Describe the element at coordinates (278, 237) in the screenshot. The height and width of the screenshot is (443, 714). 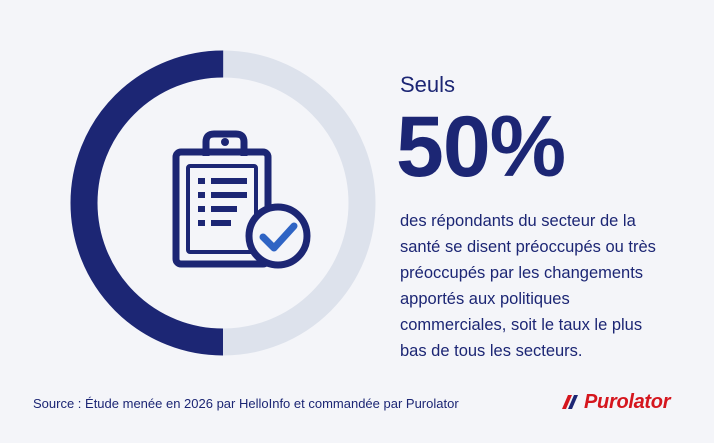
I see `checkmark-icon` at that location.